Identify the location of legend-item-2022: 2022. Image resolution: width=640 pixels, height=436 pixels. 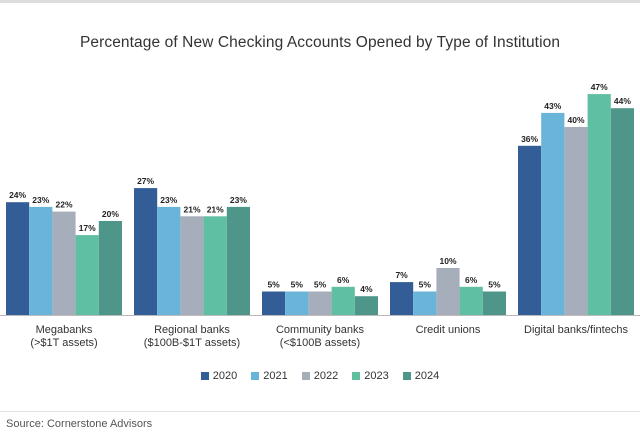
(320, 376).